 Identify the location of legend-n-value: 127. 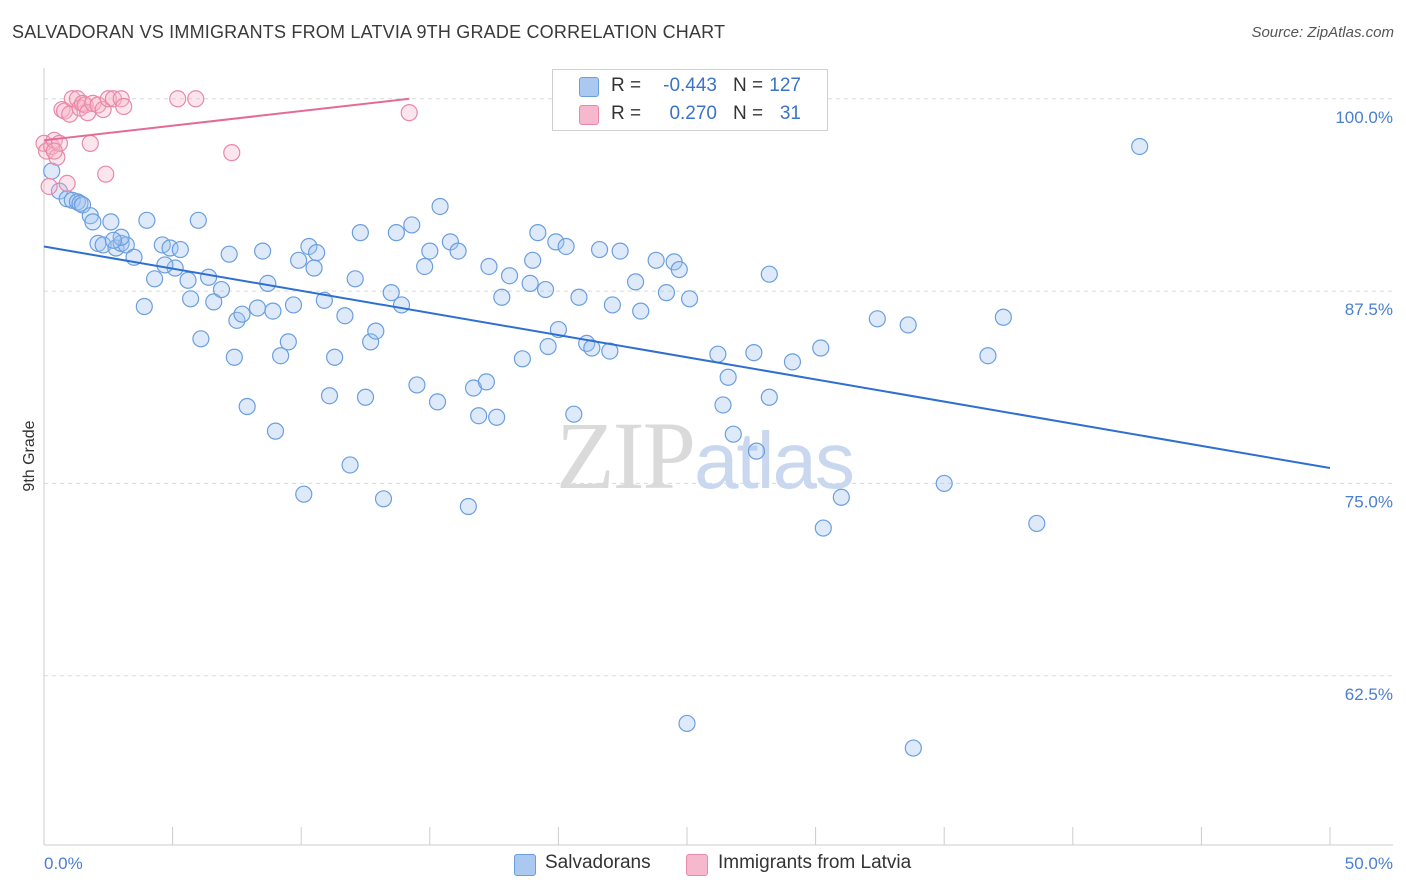
(785, 85).